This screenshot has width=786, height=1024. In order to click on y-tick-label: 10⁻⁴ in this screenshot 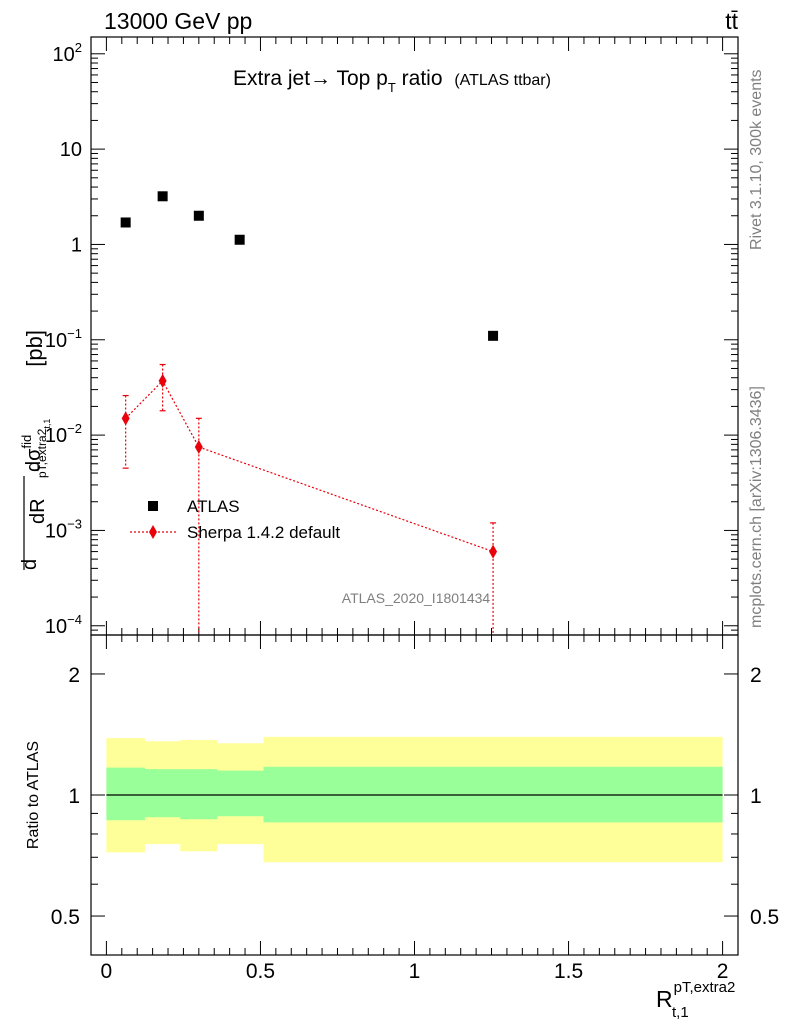, I will do `click(63, 625)`.